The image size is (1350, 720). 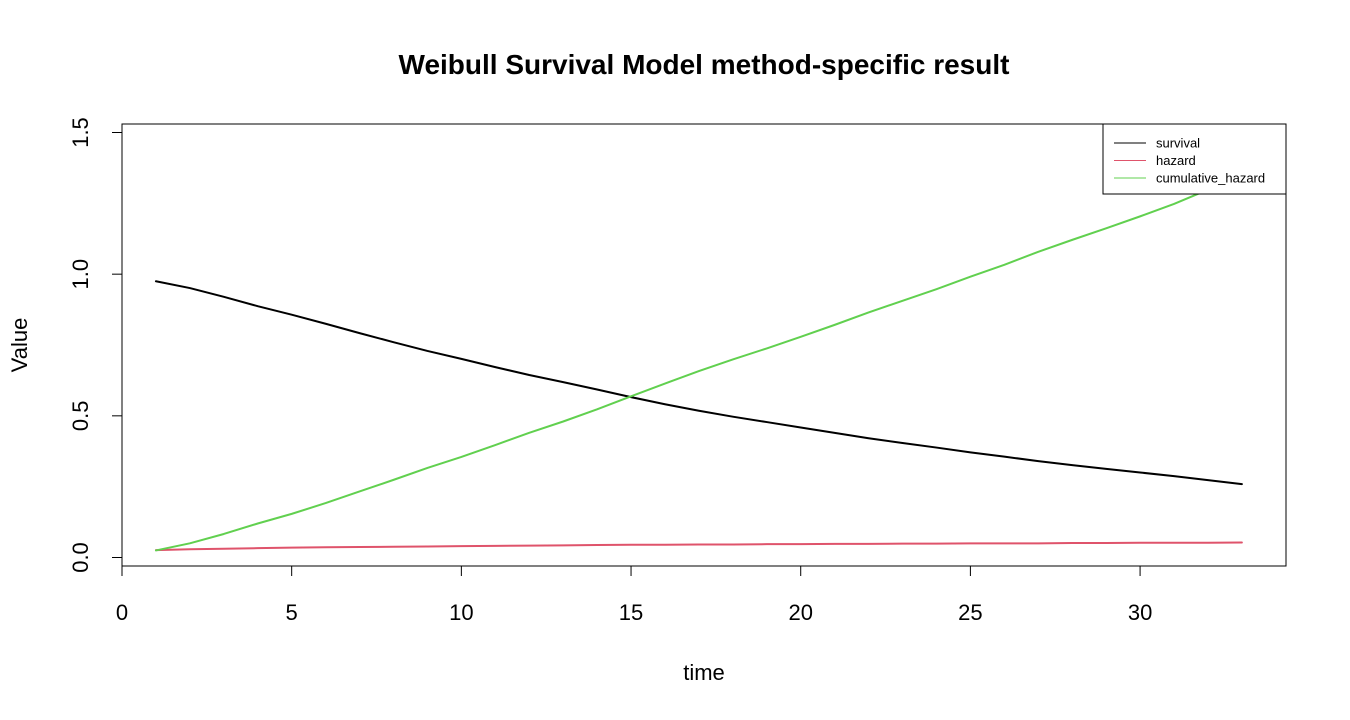 I want to click on x-tick-label: 30, so click(x=1140, y=612).